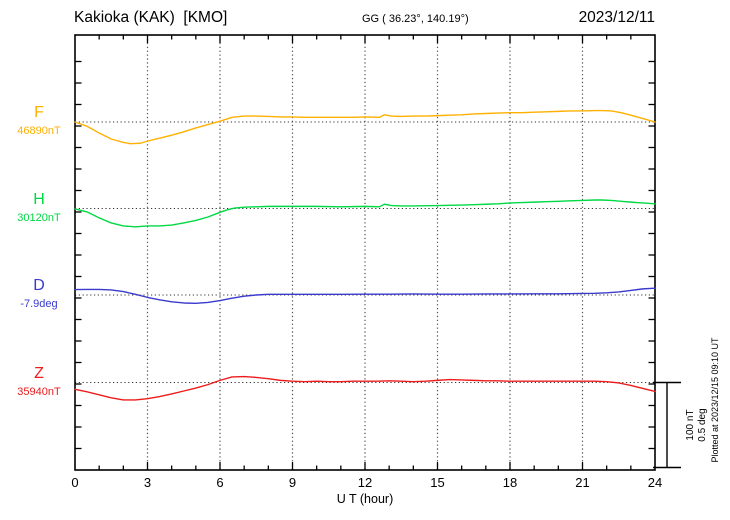  I want to click on component-letter: D, so click(39, 285).